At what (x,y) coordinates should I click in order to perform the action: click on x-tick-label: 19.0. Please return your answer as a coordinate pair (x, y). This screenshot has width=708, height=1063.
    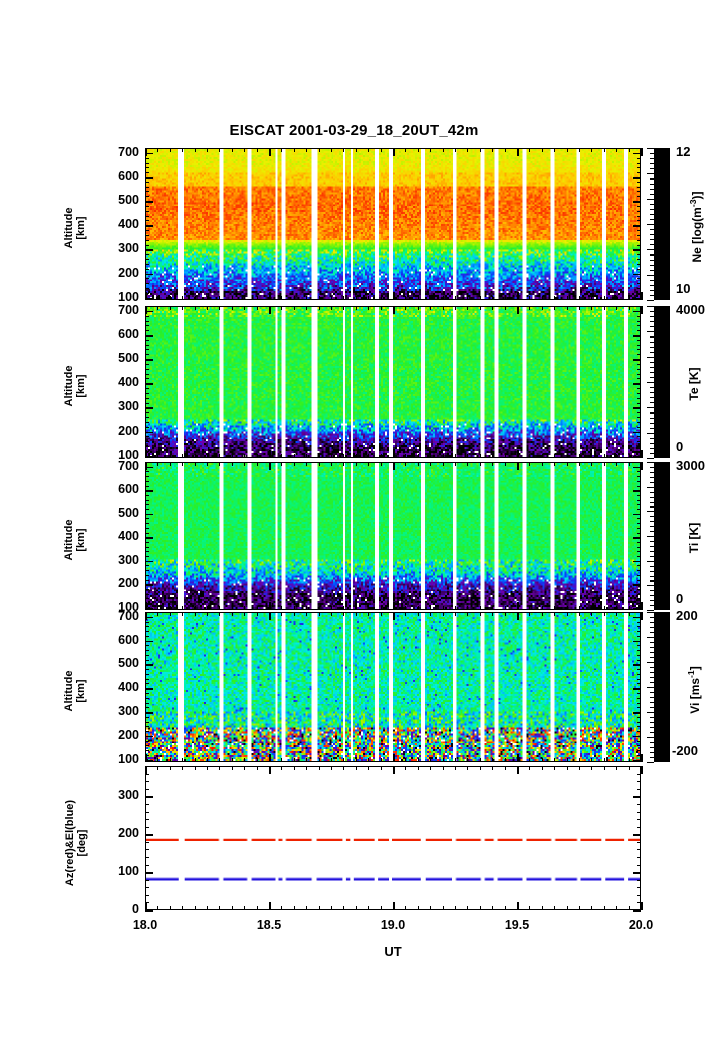
    Looking at the image, I should click on (393, 925).